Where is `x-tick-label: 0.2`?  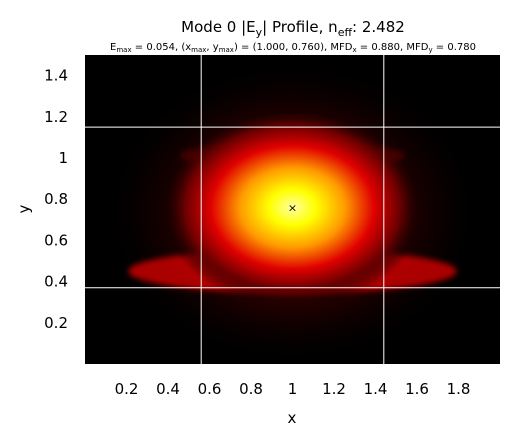 x-tick-label: 0.2 is located at coordinates (127, 389).